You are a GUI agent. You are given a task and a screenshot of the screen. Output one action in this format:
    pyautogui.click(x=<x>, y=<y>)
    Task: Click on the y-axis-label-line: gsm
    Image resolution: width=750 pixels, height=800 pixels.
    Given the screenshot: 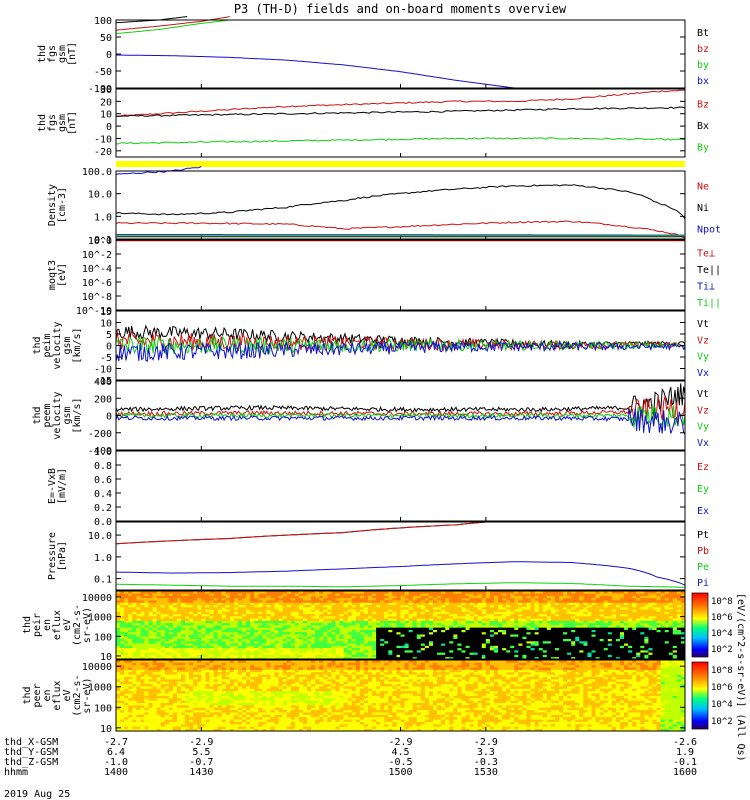 What is the action you would take?
    pyautogui.click(x=62, y=54)
    